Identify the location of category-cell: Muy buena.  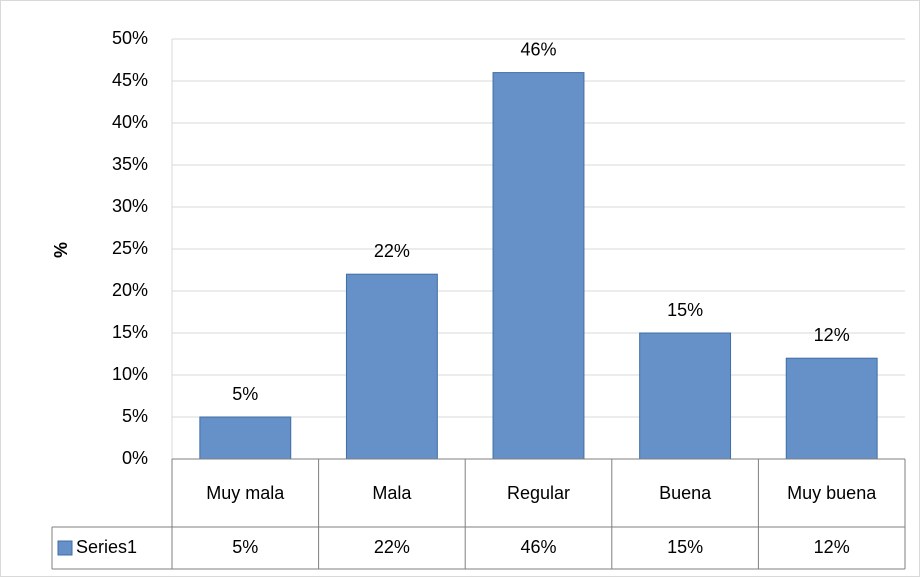
(832, 493).